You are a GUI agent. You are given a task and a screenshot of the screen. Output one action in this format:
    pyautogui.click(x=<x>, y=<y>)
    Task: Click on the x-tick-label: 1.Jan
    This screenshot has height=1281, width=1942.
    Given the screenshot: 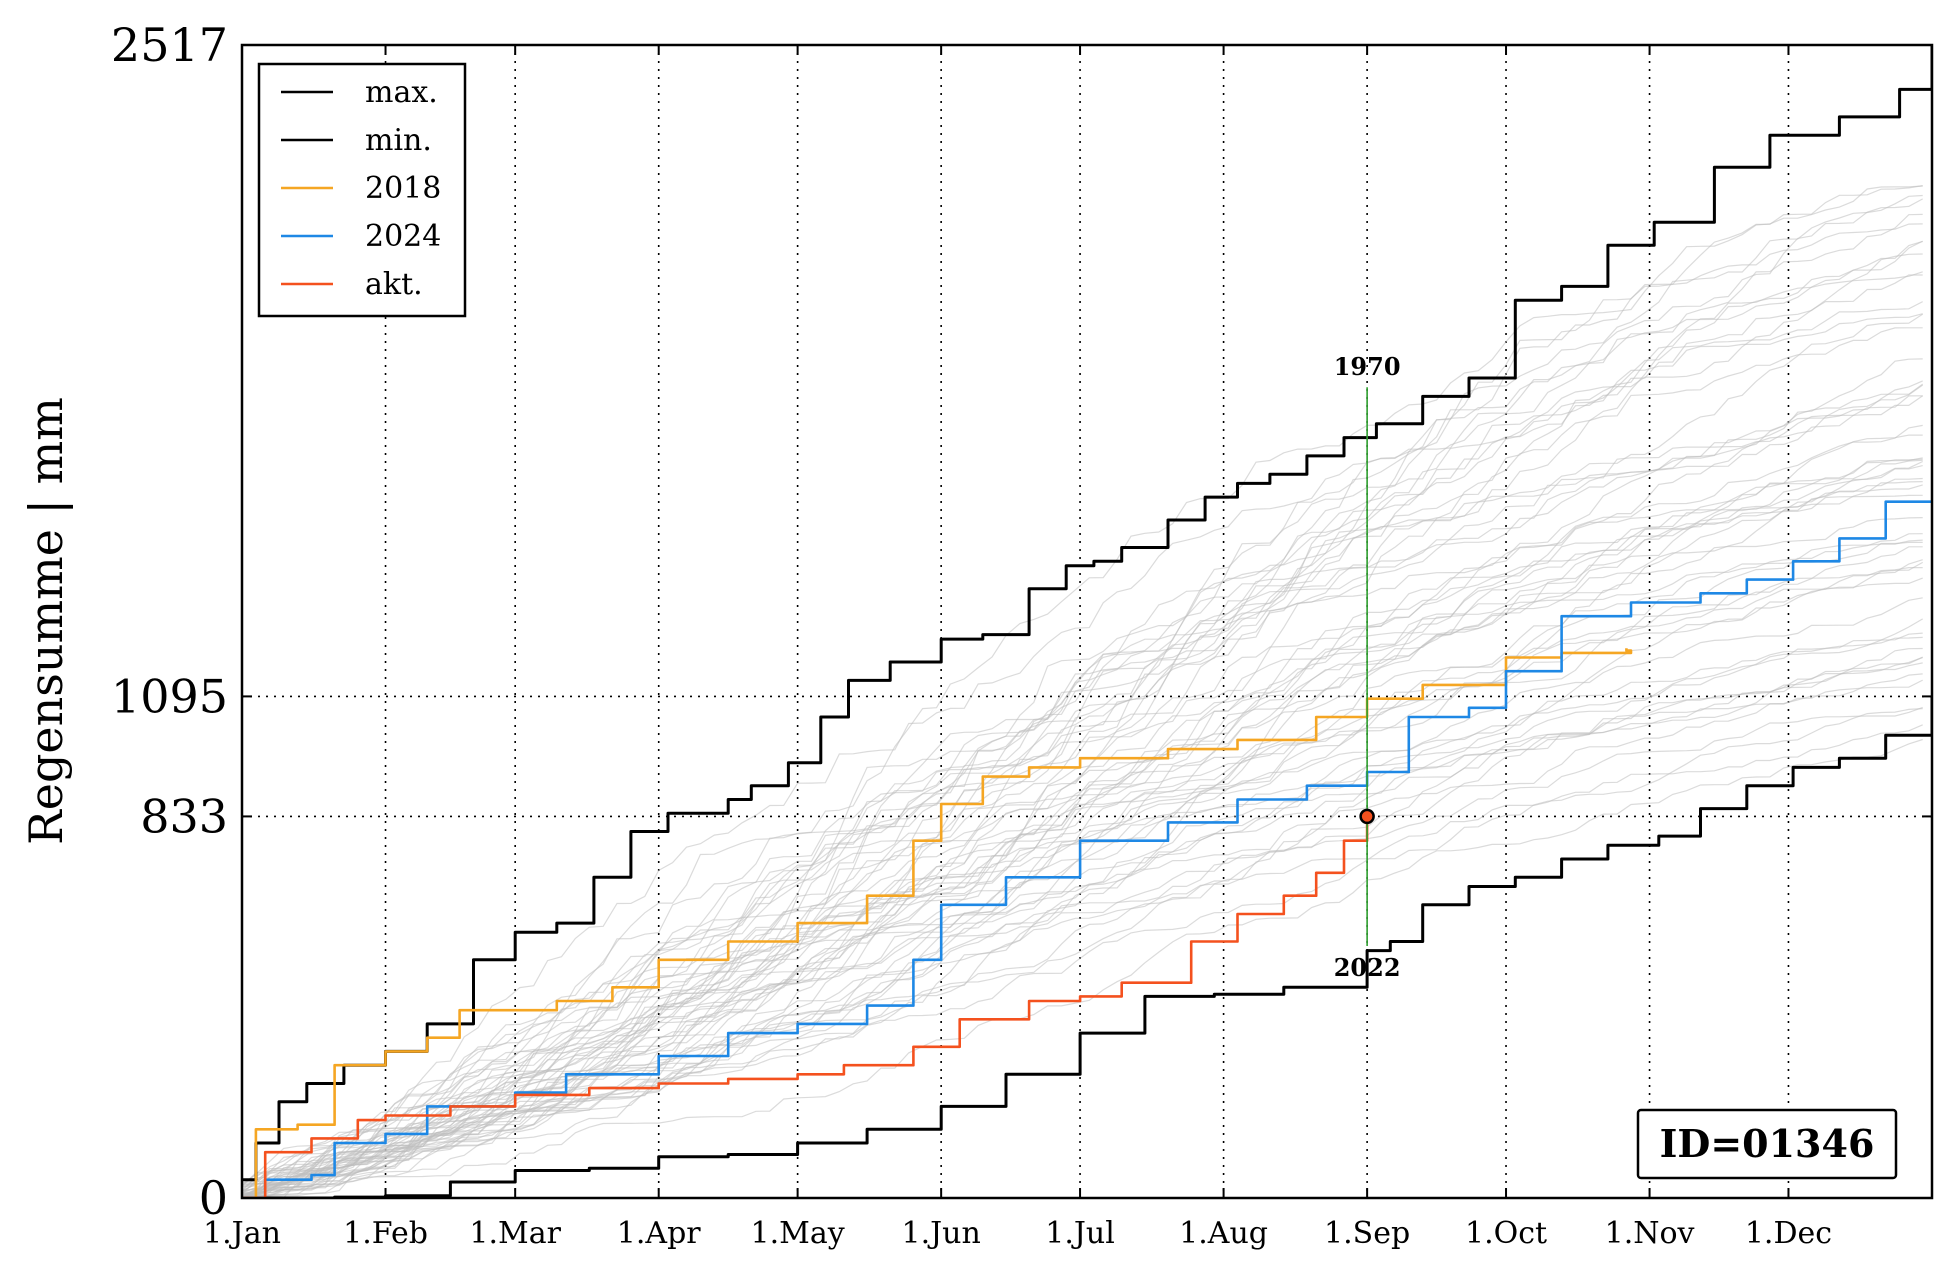 What is the action you would take?
    pyautogui.click(x=242, y=1233)
    